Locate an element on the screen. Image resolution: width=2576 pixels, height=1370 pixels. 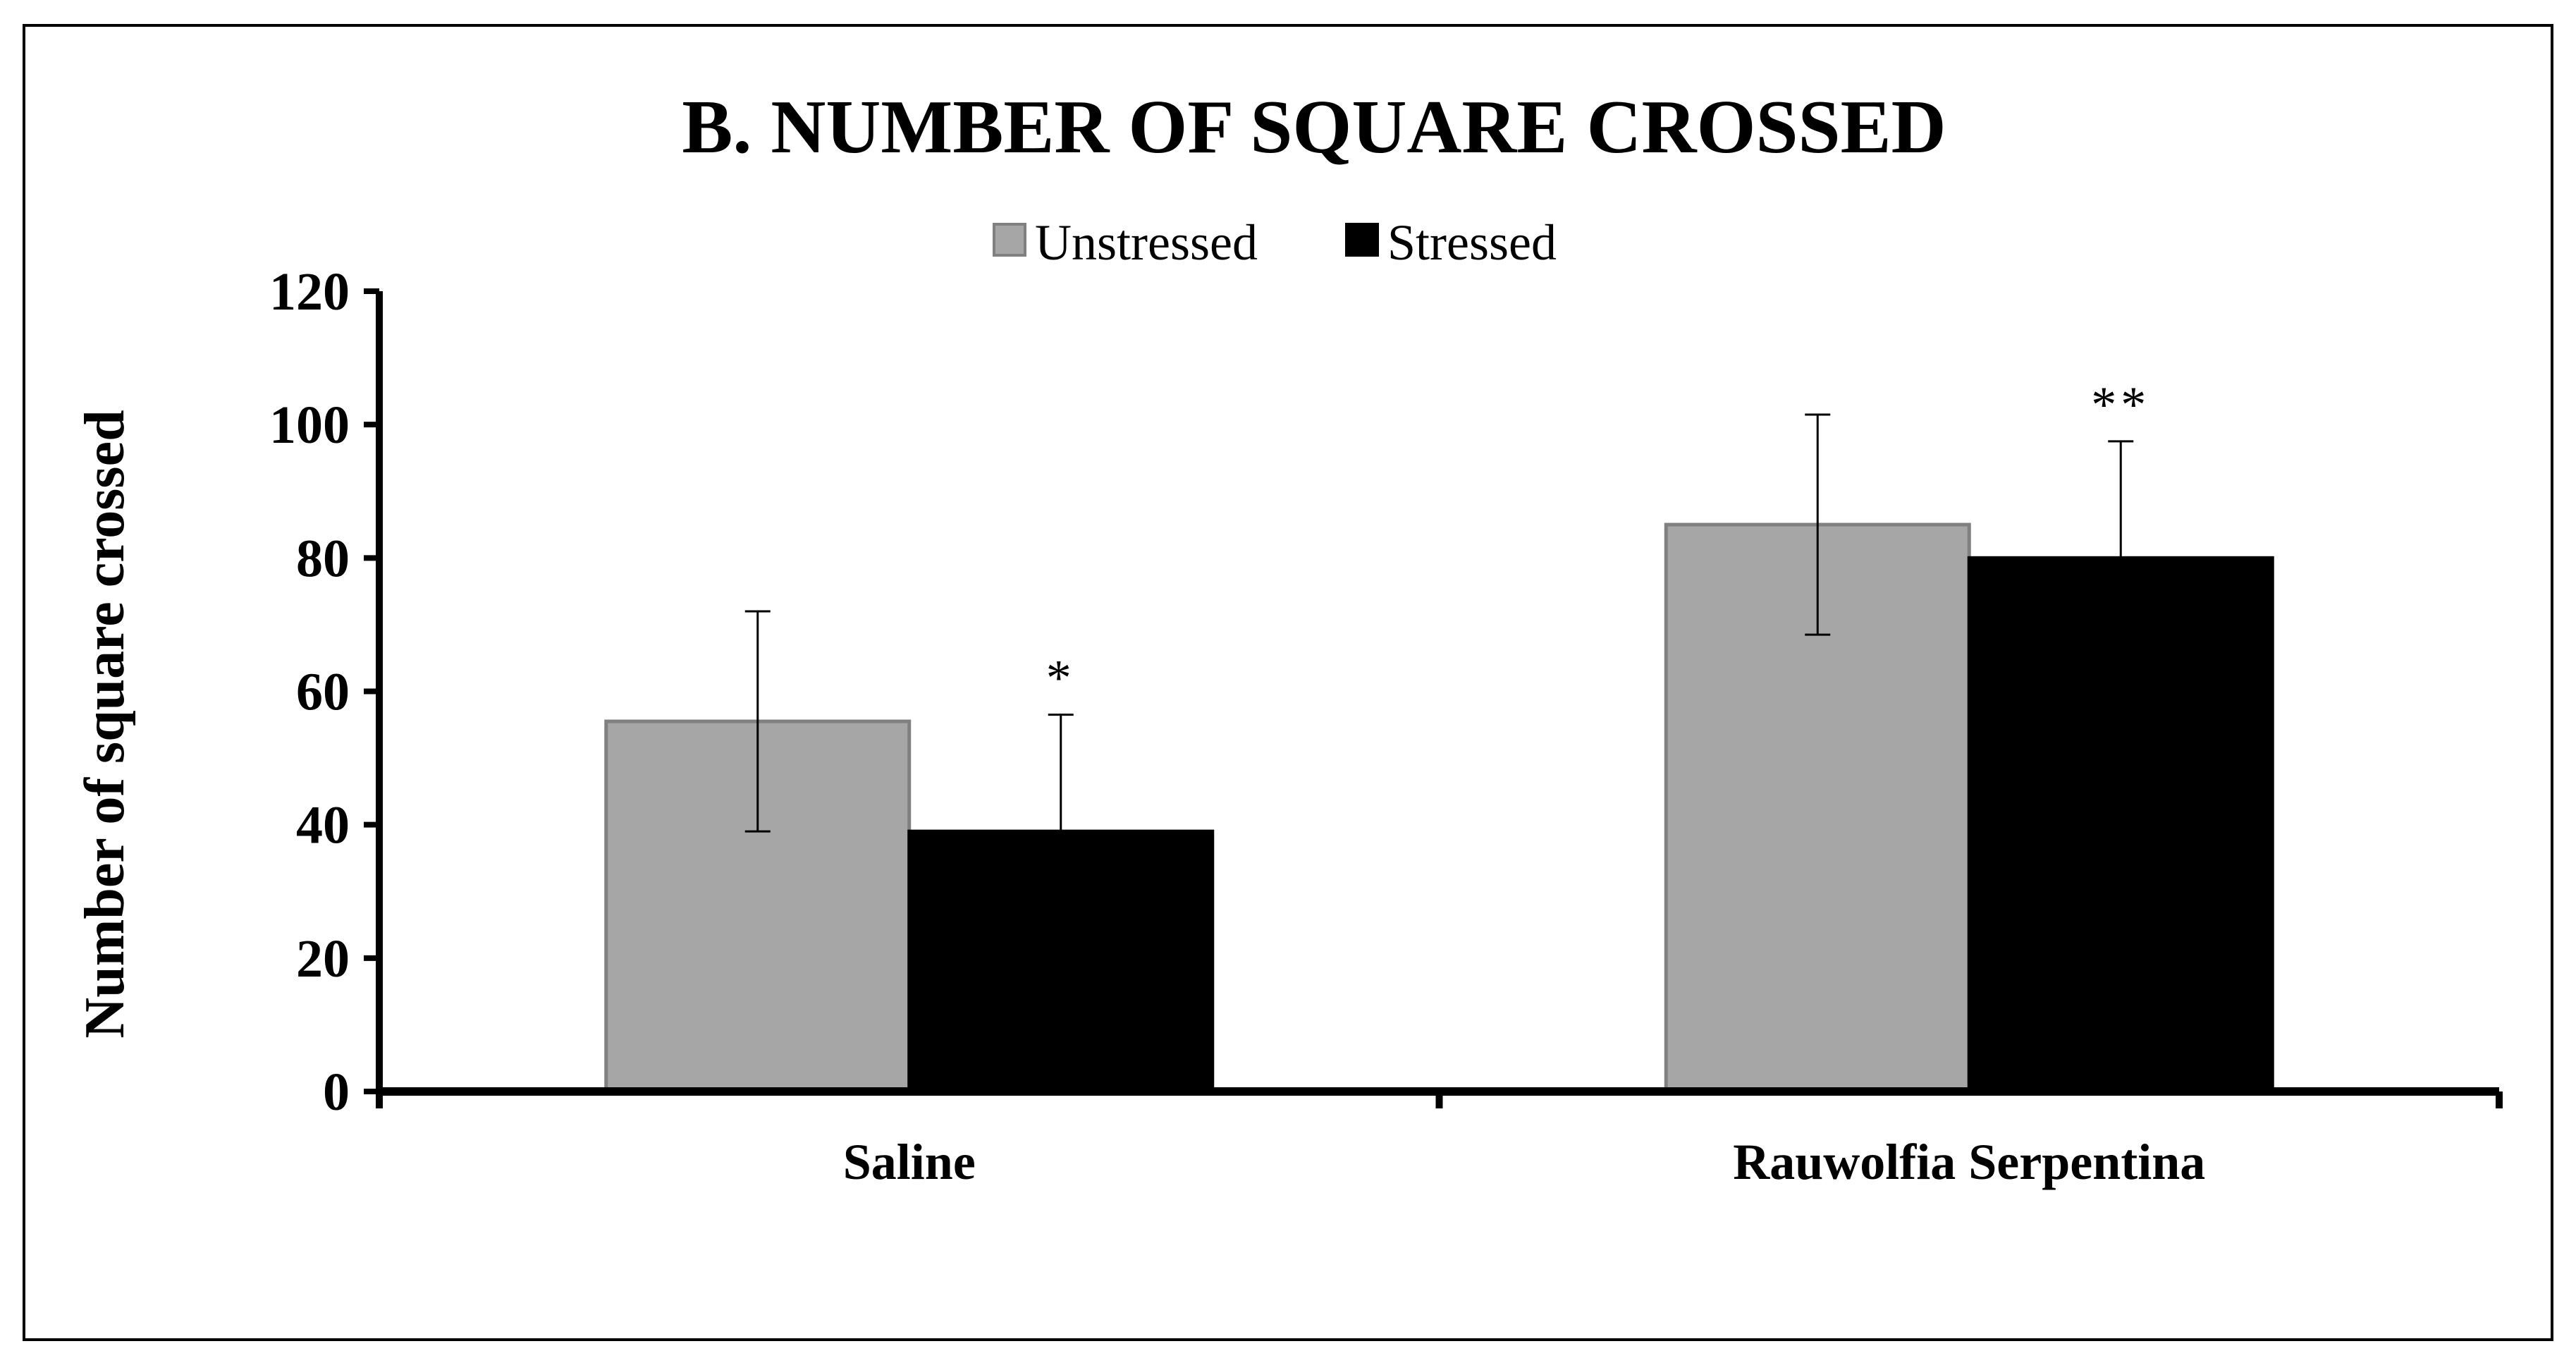
y-tick-label-5: 100 is located at coordinates (309, 425).